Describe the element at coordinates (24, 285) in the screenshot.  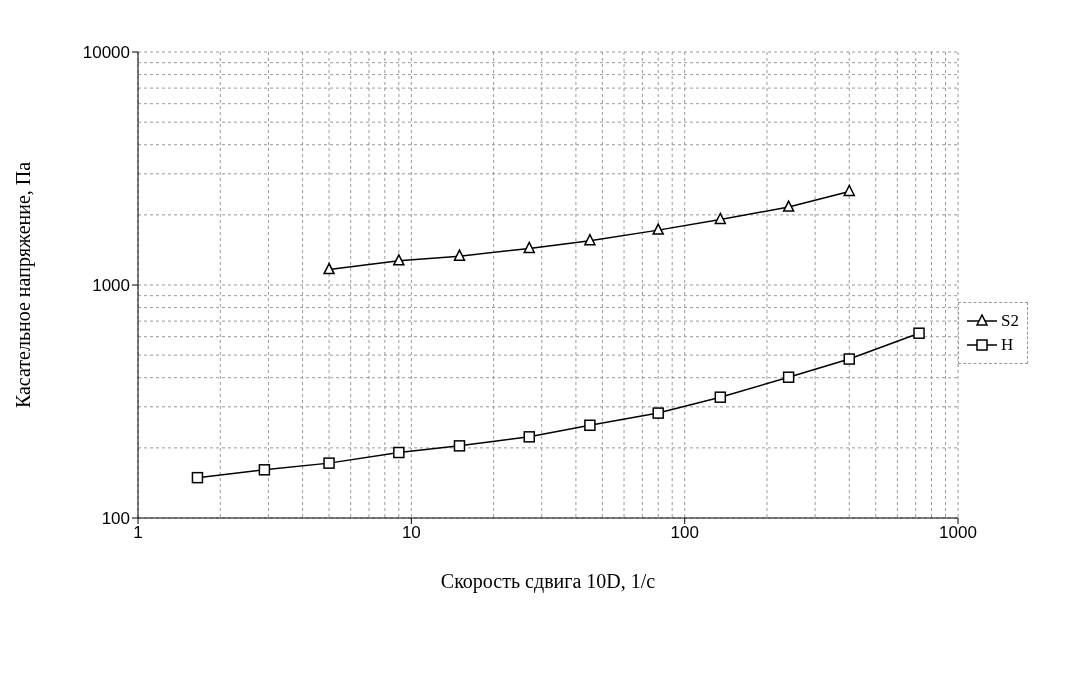
I see `y-axis-title: Касательное напряжение, Па` at that location.